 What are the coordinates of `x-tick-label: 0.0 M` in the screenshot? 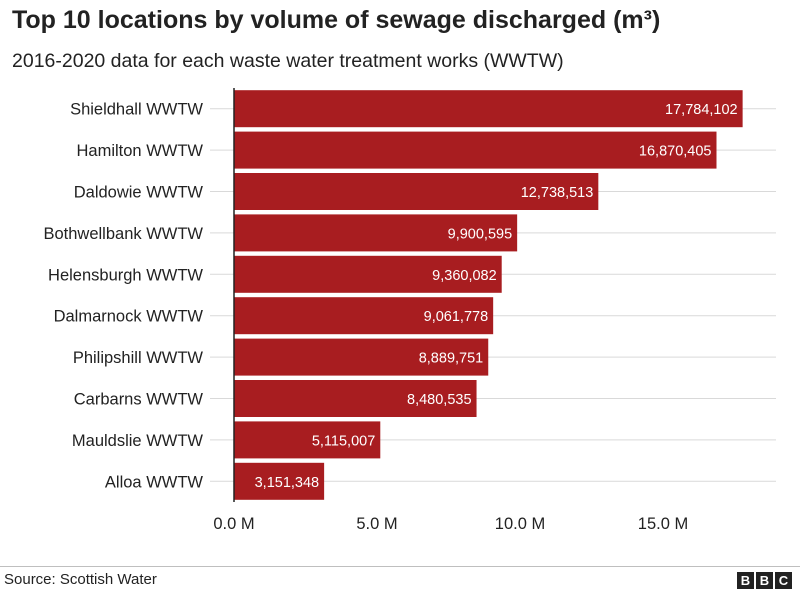 It's located at (233, 524).